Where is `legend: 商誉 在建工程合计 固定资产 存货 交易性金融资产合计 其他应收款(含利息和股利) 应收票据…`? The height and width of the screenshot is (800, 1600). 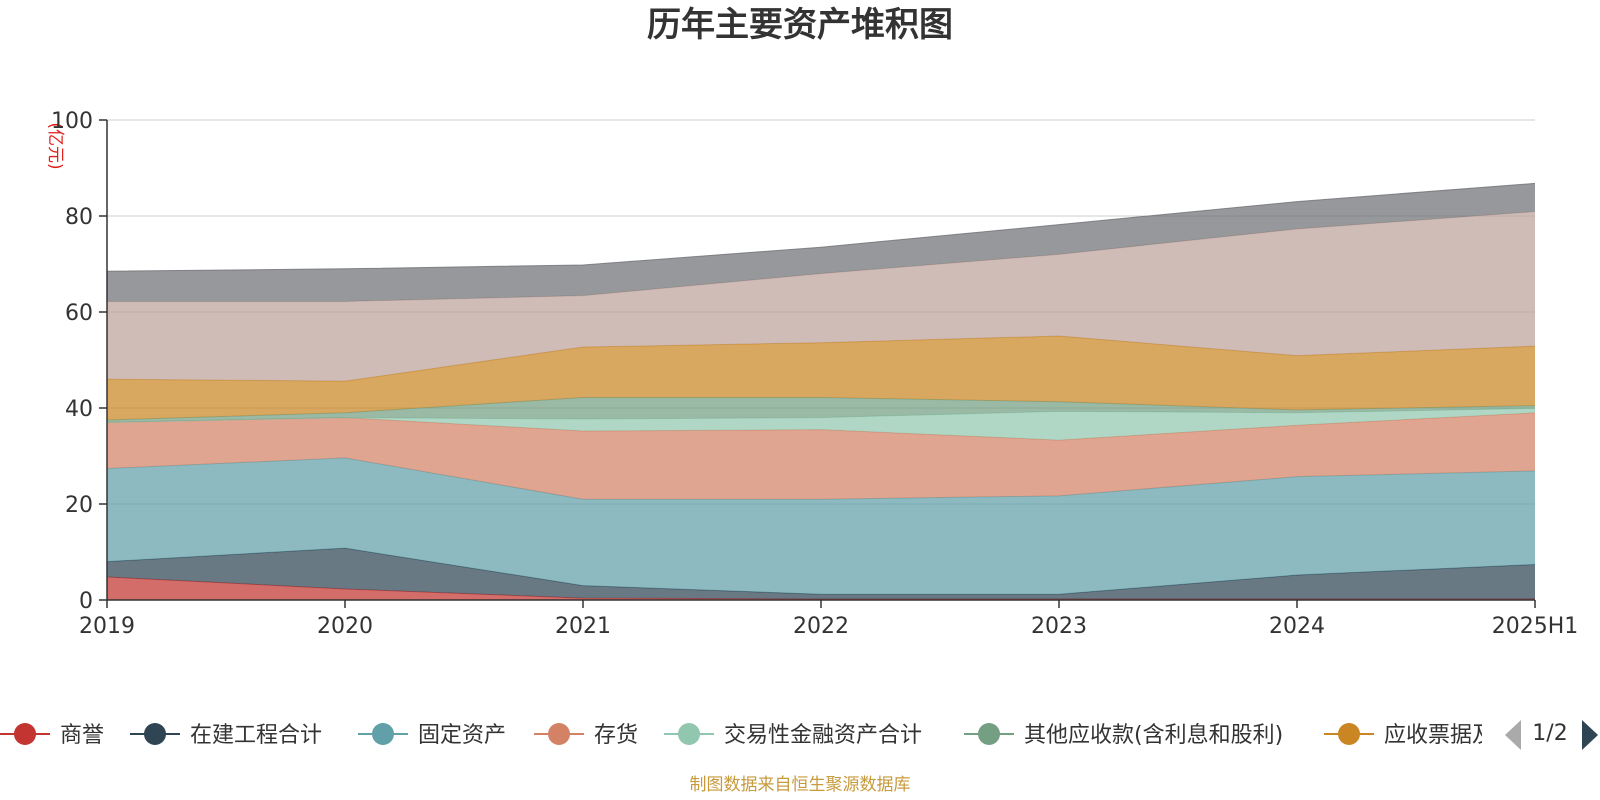 legend: 商誉 在建工程合计 固定资产 存货 交易性金融资产合计 其他应收款(含利息和股利) 应收票据… is located at coordinates (791, 735).